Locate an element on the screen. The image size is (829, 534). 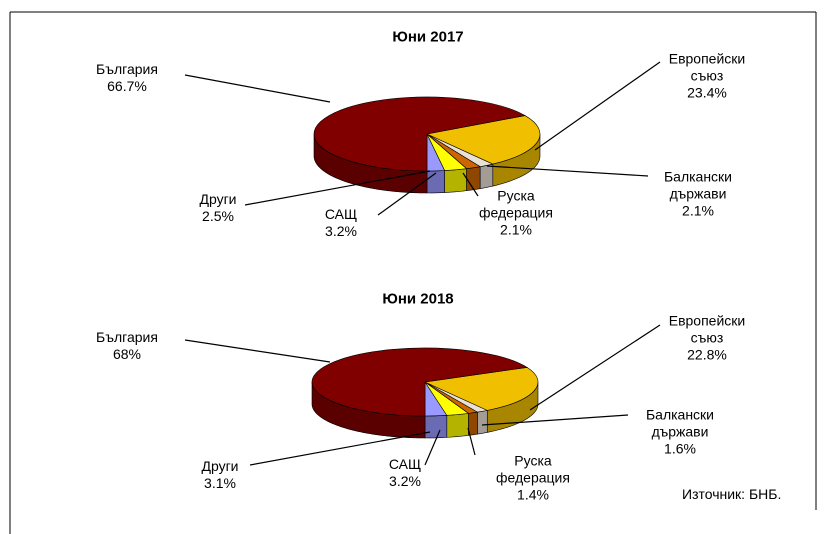
data-label: Балкански държави 1.6% is located at coordinates (680, 432).